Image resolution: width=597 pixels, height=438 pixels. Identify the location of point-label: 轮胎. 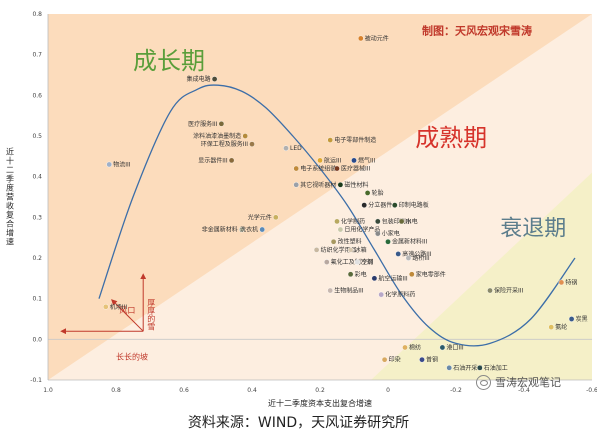
(378, 193).